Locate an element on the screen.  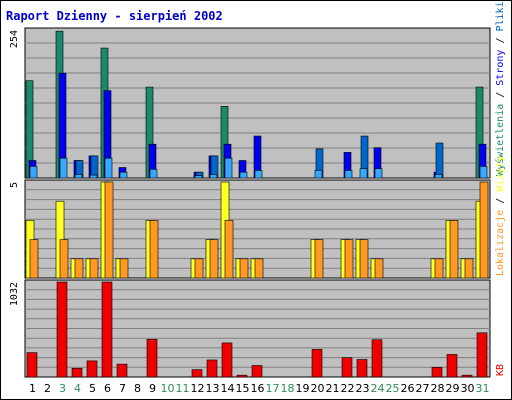
y-max-label: 254 is located at coordinates (14, 39).